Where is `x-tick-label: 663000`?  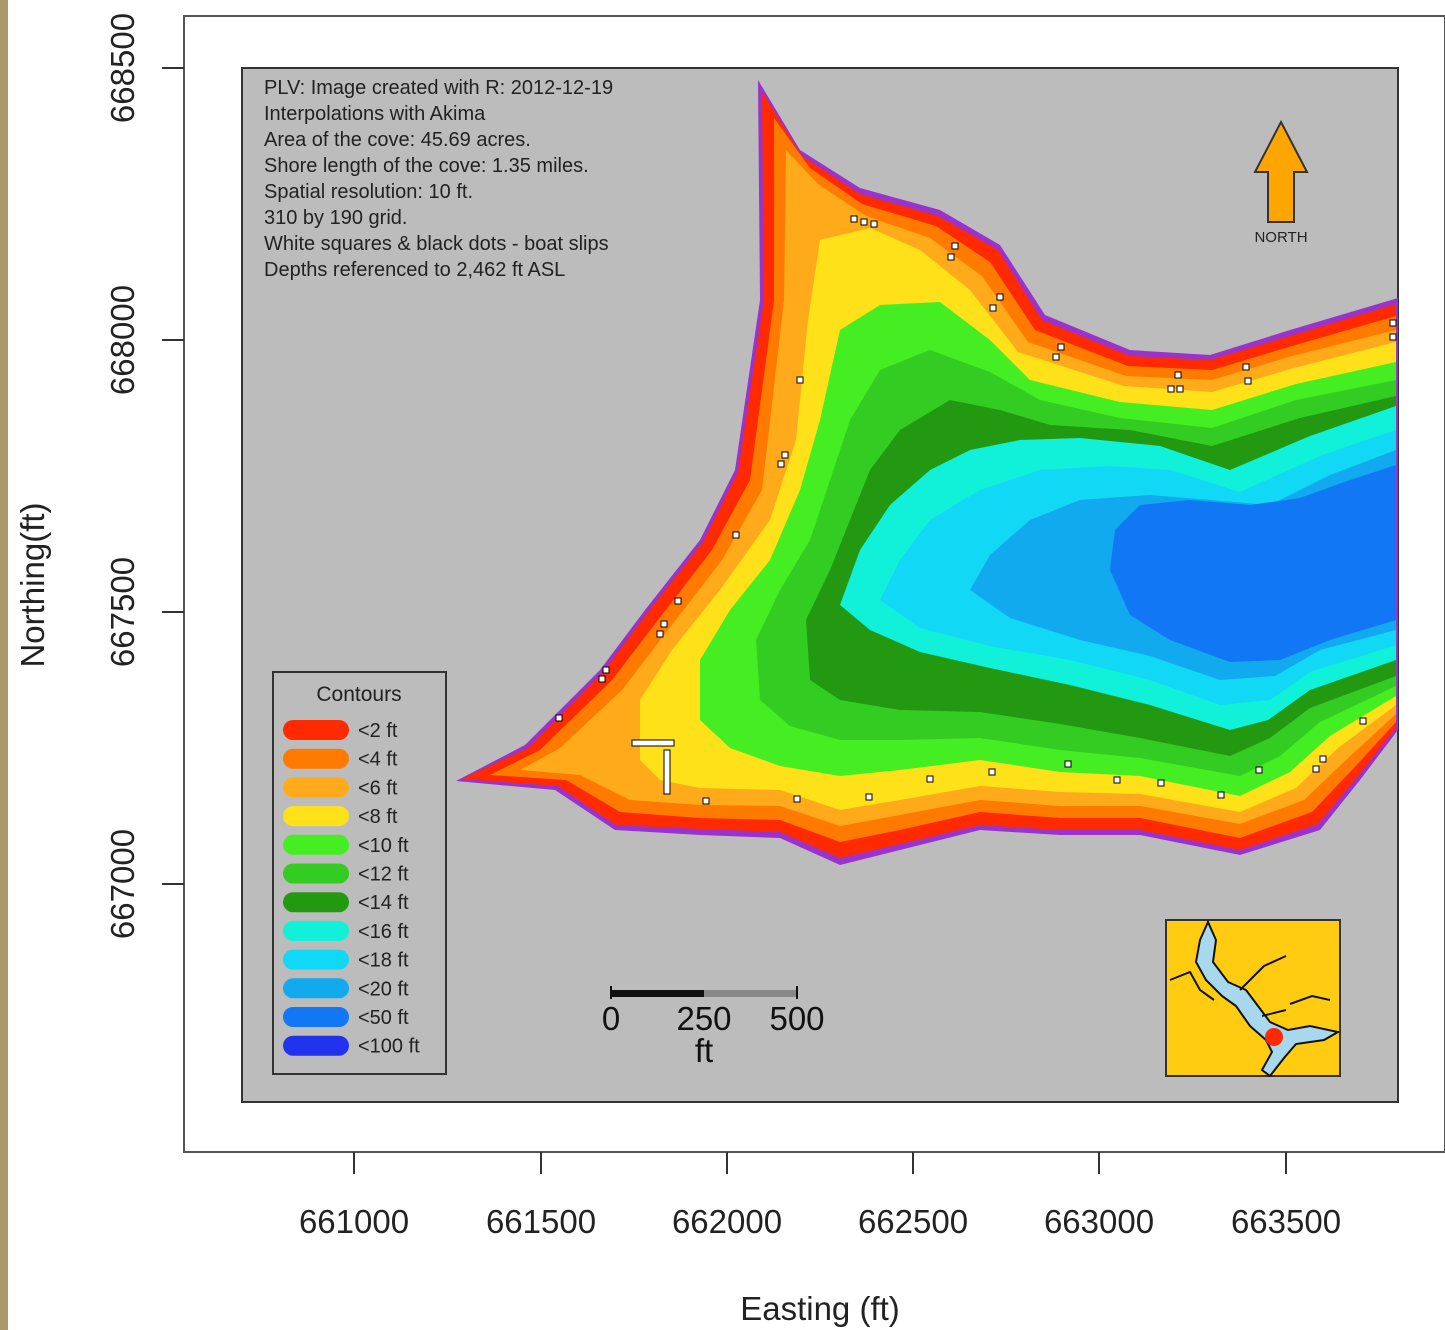 x-tick-label: 663000 is located at coordinates (1099, 1221).